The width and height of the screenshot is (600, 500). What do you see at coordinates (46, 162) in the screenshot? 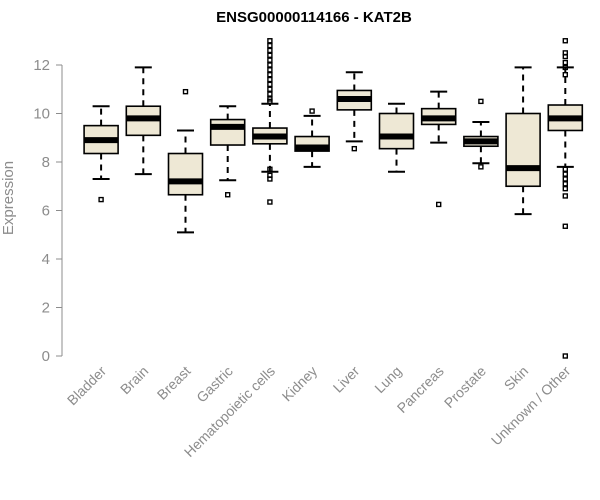
I see `y-tick-label-8: 8` at bounding box center [46, 162].